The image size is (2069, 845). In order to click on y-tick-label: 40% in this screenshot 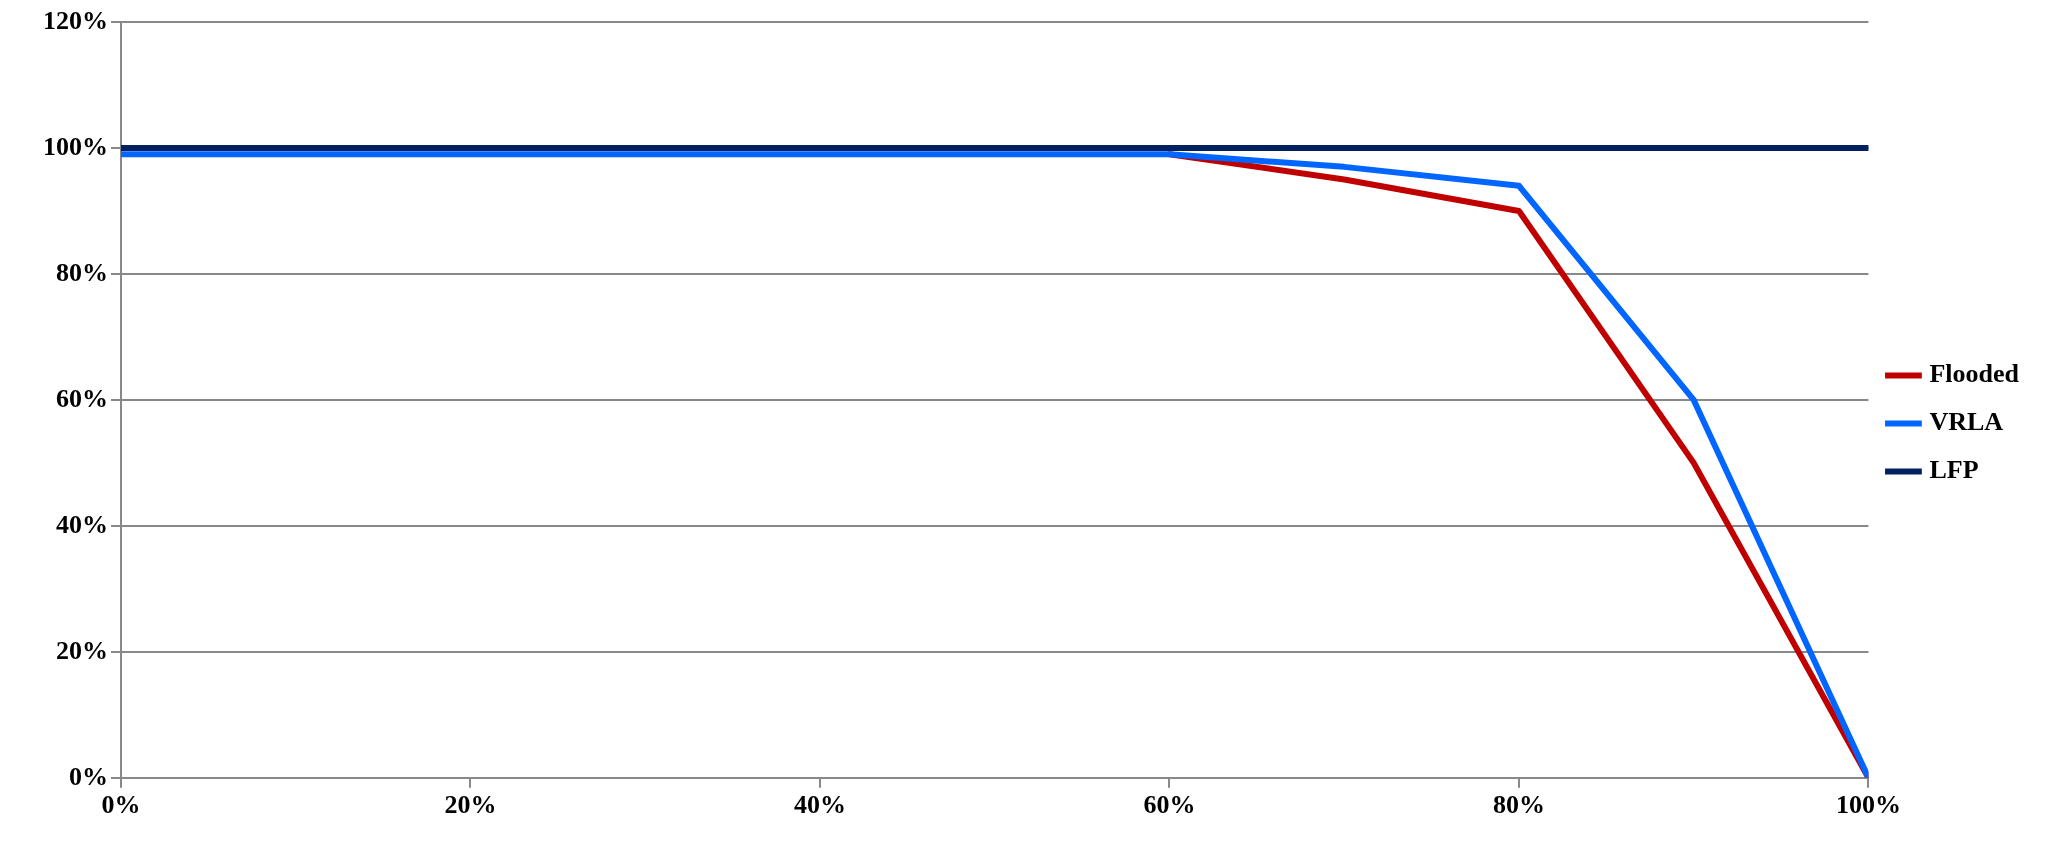, I will do `click(82, 524)`.